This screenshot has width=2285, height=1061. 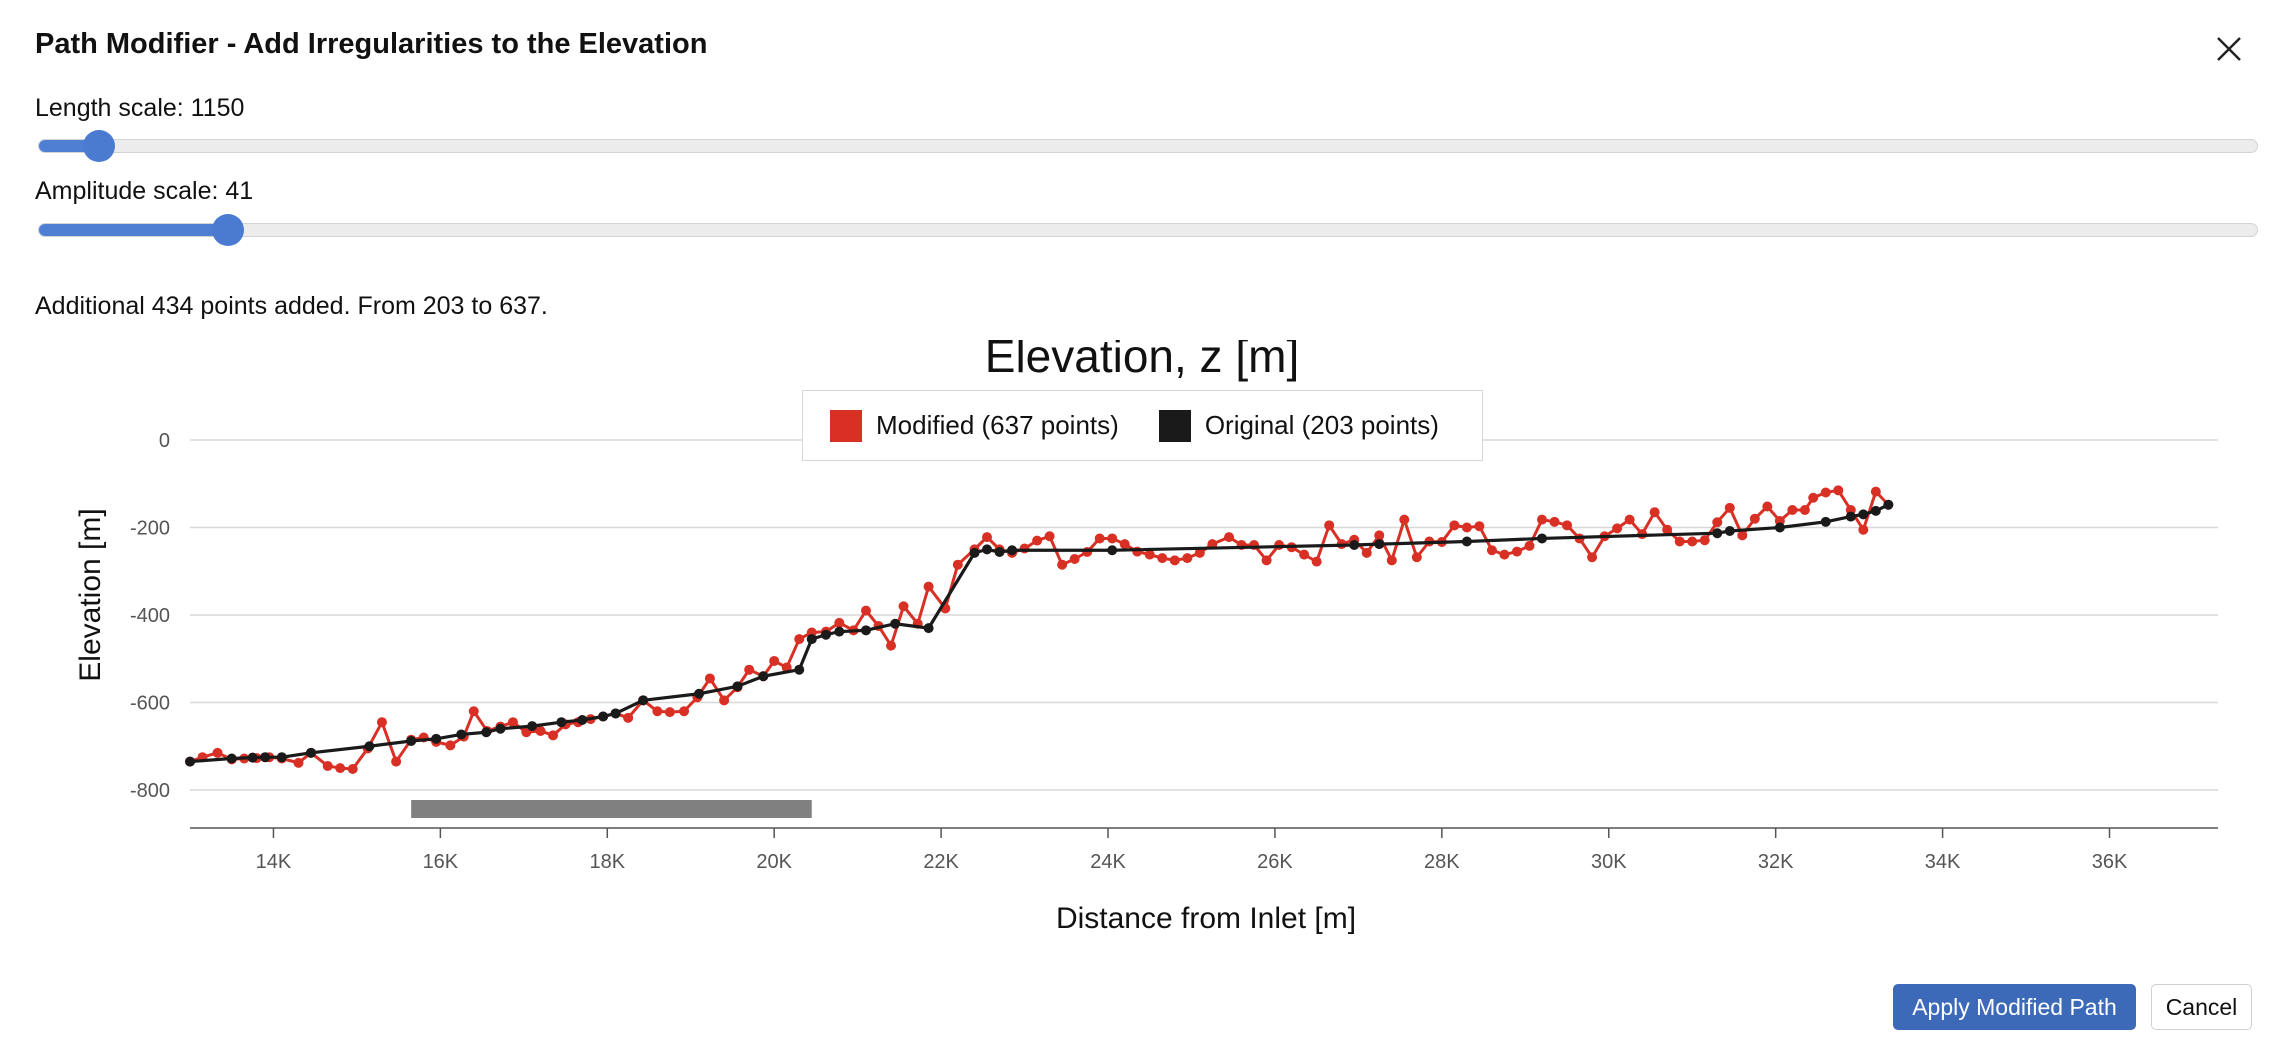 What do you see at coordinates (1321, 425) in the screenshot?
I see `legend-label-original: Original (203 points)` at bounding box center [1321, 425].